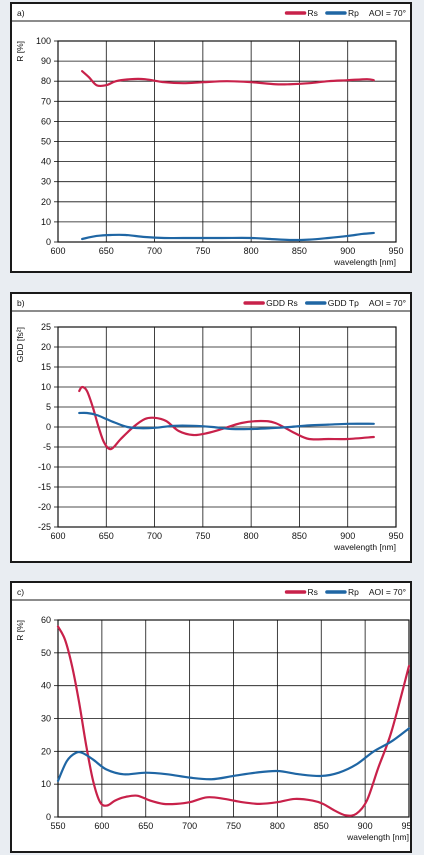 This screenshot has width=424, height=855. Describe the element at coordinates (46, 81) in the screenshot. I see `y-tick-label: 80` at that location.